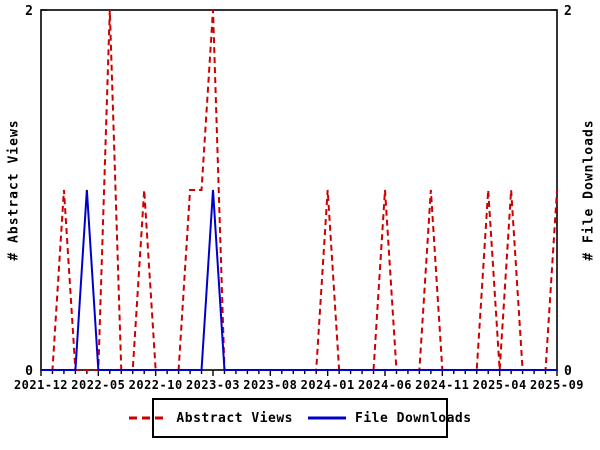  I want to click on svg-text: 2023-03, so click(213, 385).